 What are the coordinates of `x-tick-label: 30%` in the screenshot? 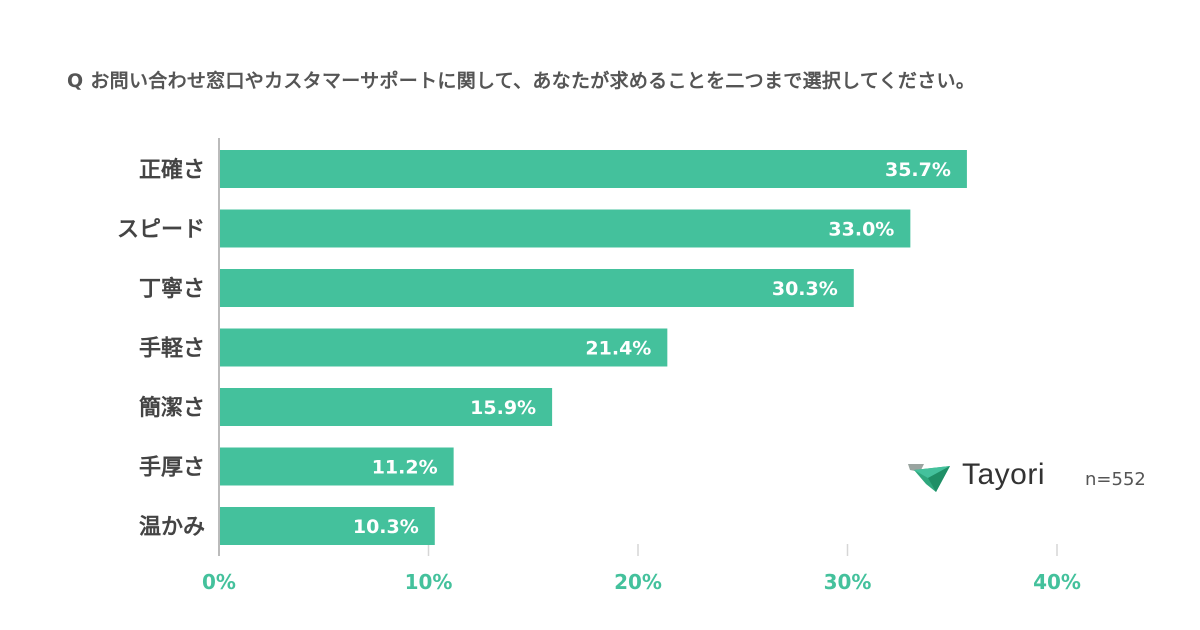 It's located at (848, 582).